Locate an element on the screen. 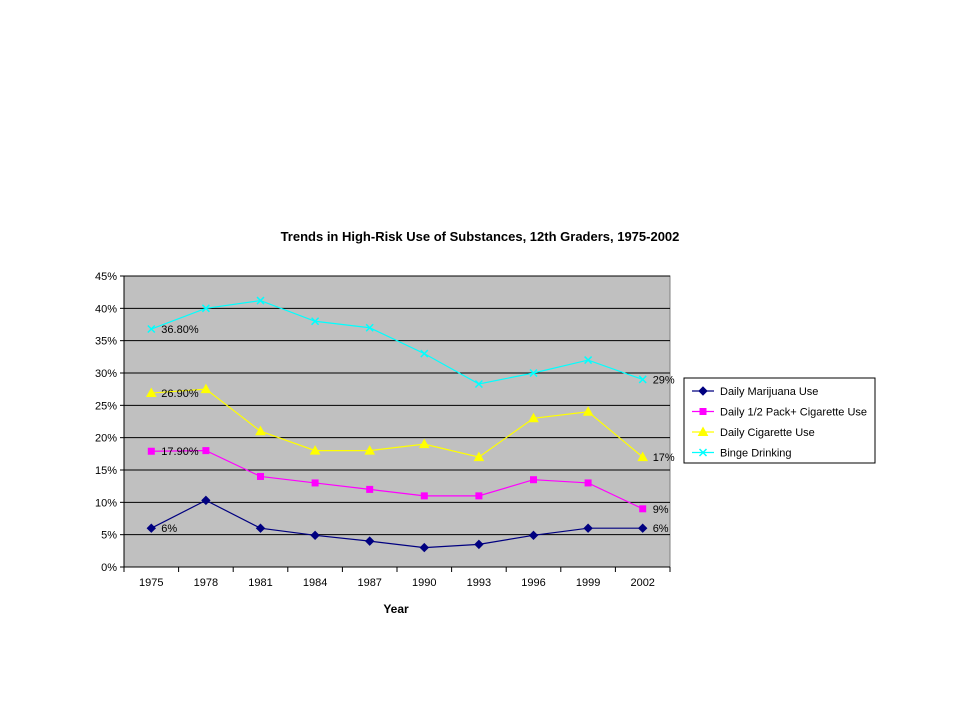 This screenshot has height=720, width=960. x-tick-label: 1978 is located at coordinates (206, 583).